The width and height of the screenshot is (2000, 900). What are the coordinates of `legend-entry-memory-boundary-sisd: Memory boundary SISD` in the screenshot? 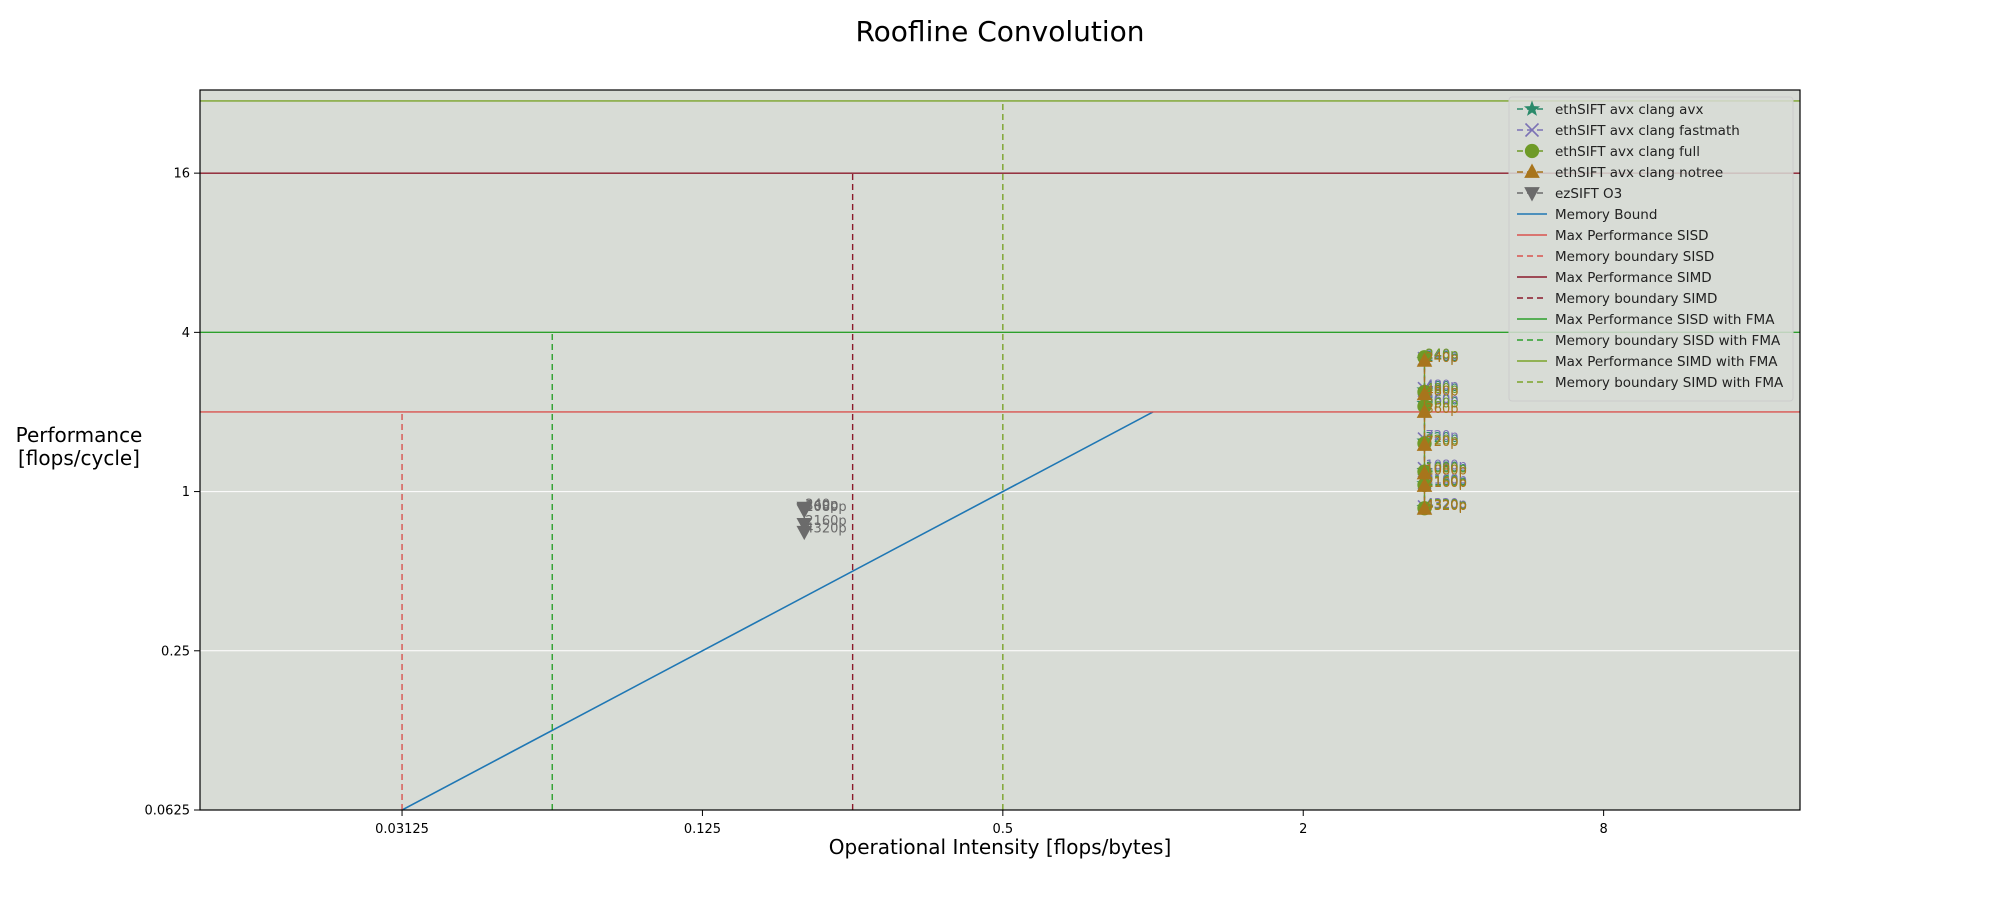 It's located at (1615, 257).